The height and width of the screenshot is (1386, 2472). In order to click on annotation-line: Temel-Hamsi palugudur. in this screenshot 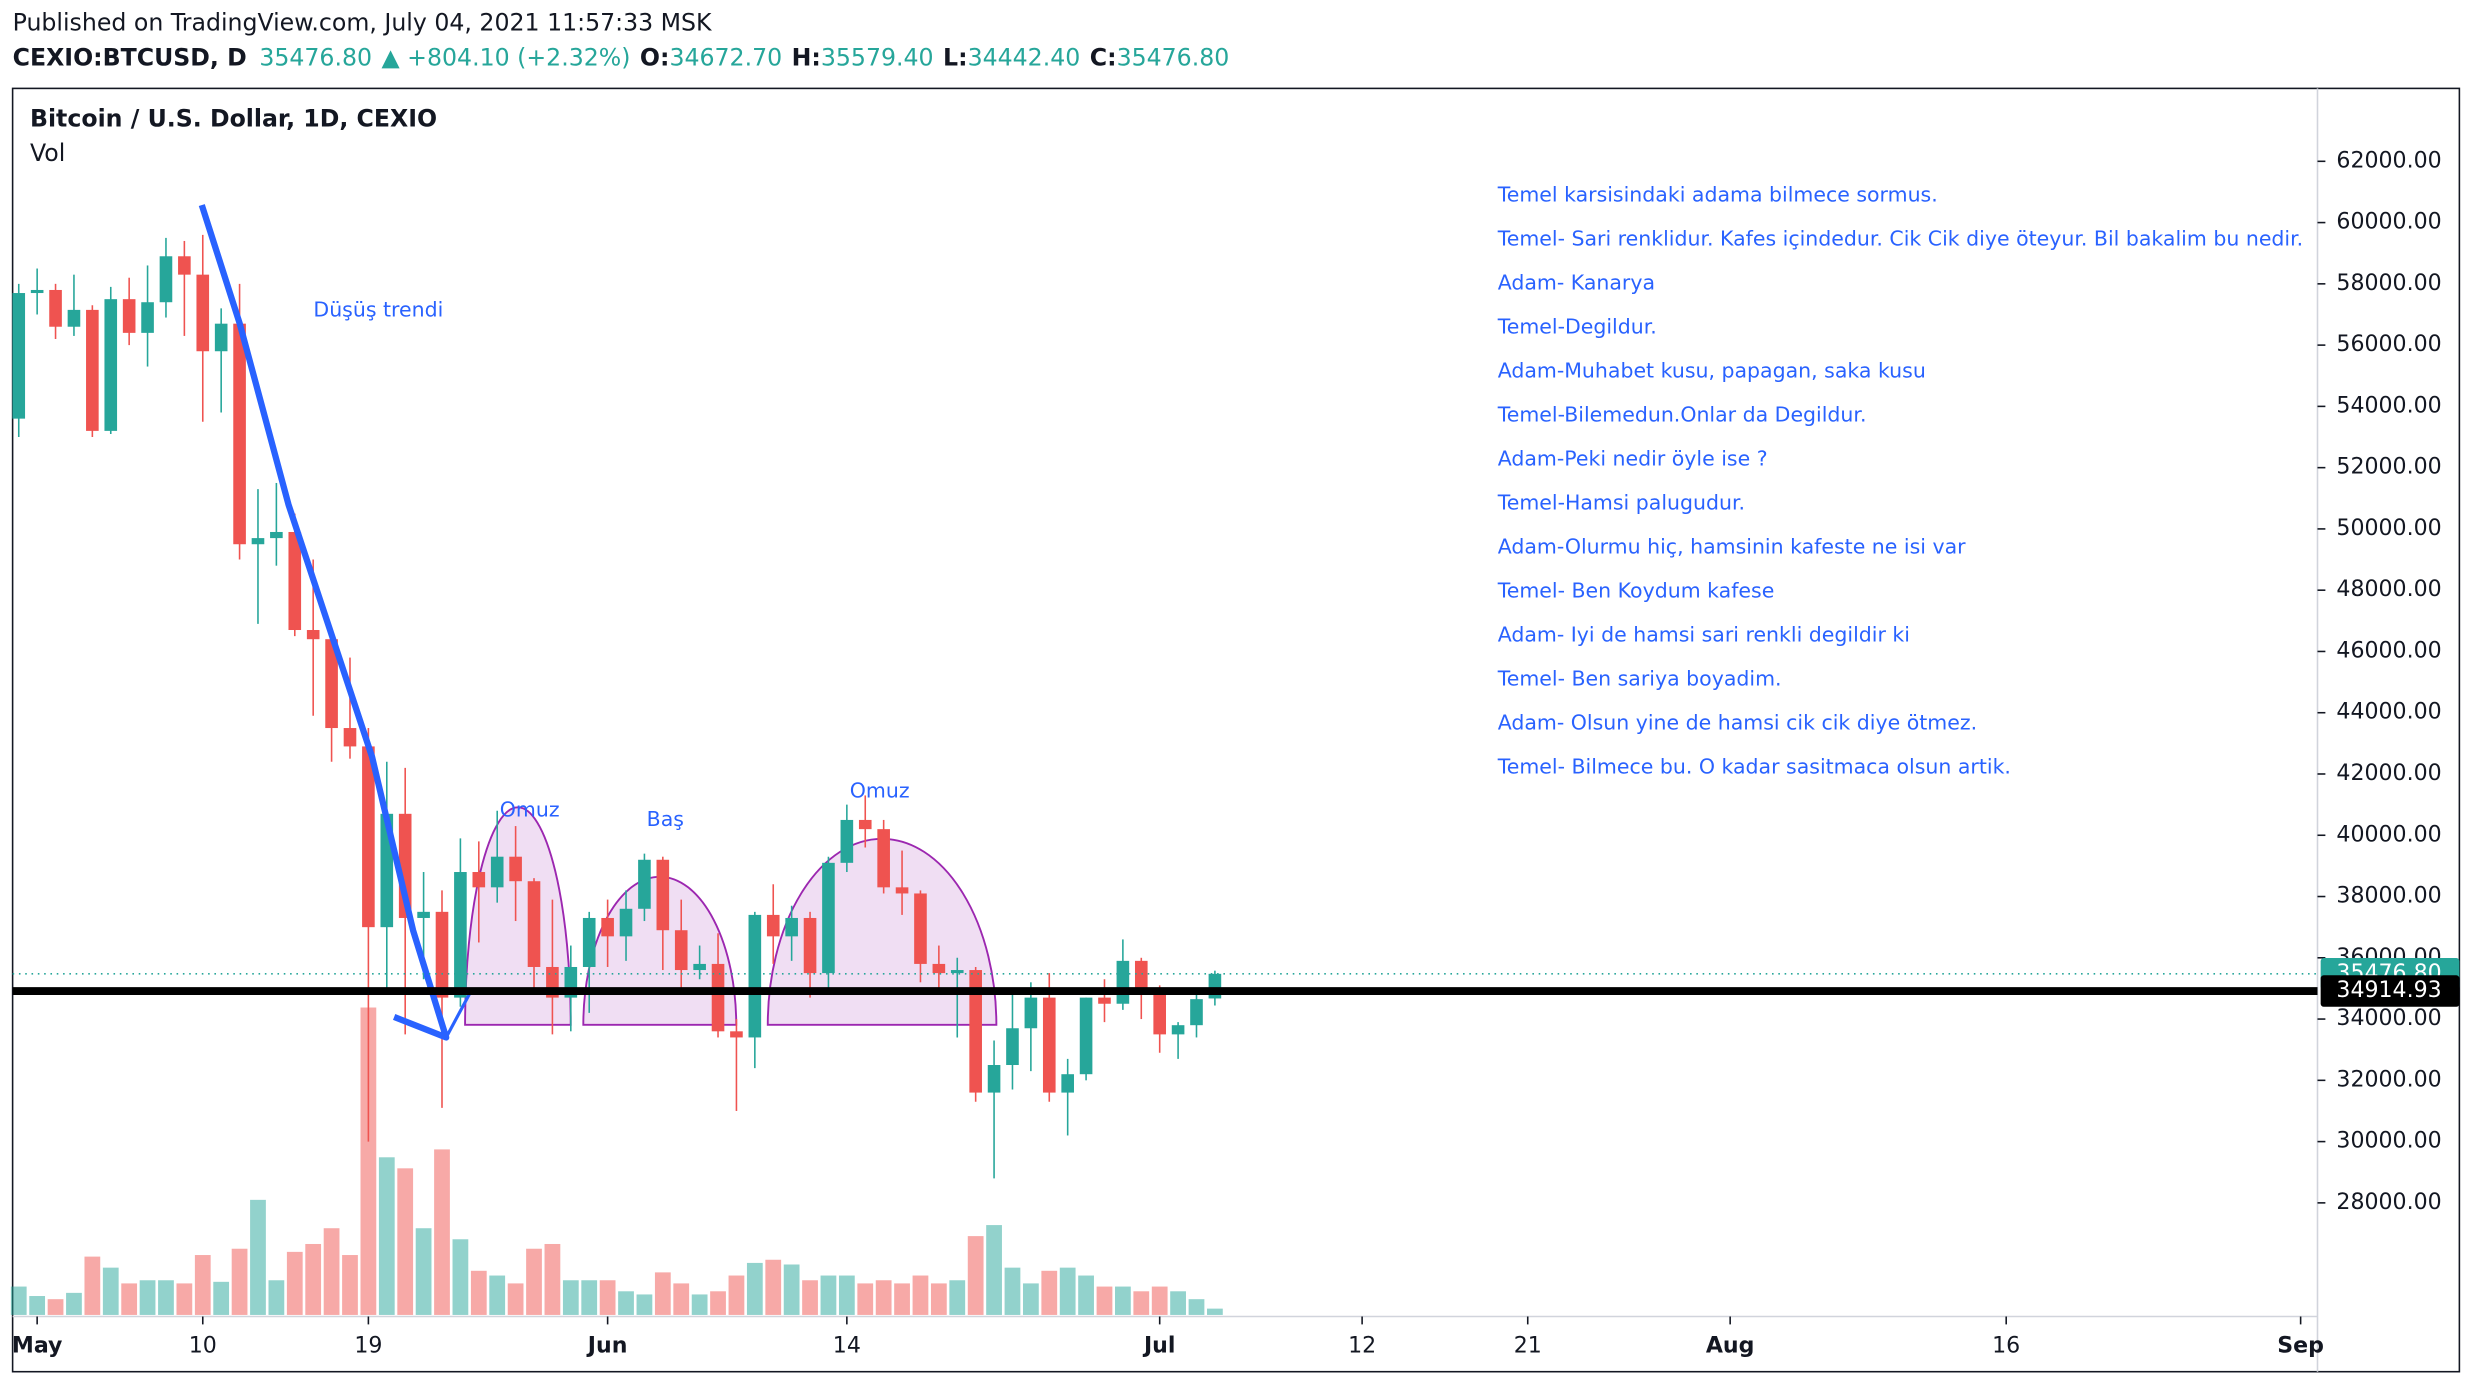, I will do `click(1621, 503)`.